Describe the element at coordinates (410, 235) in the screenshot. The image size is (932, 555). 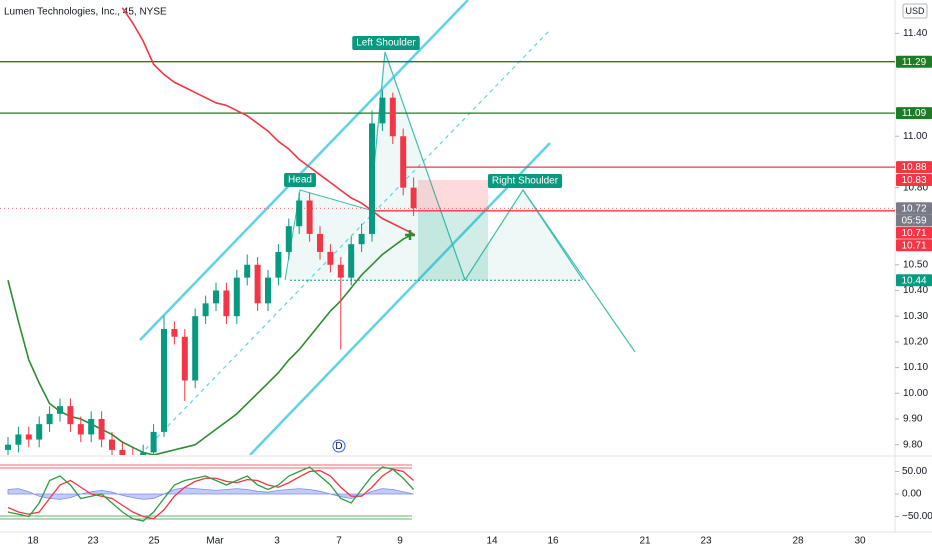
I see `cross-marker` at that location.